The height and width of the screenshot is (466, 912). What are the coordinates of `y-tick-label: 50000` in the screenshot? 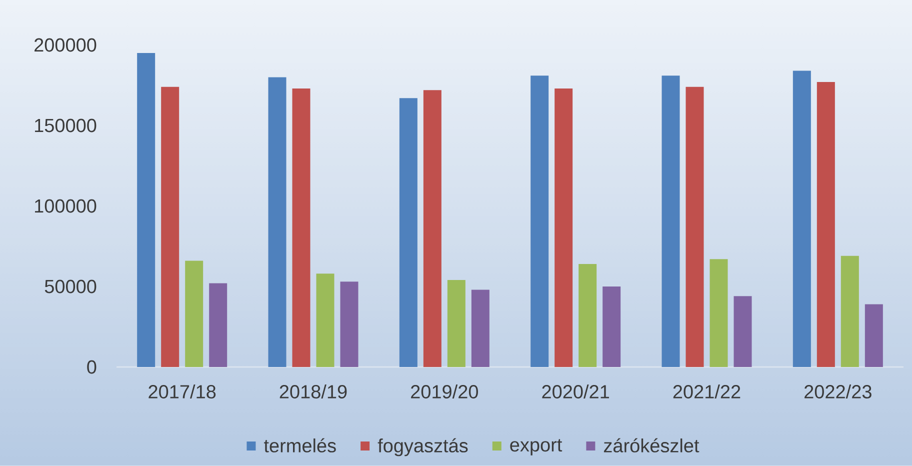 It's located at (70, 287).